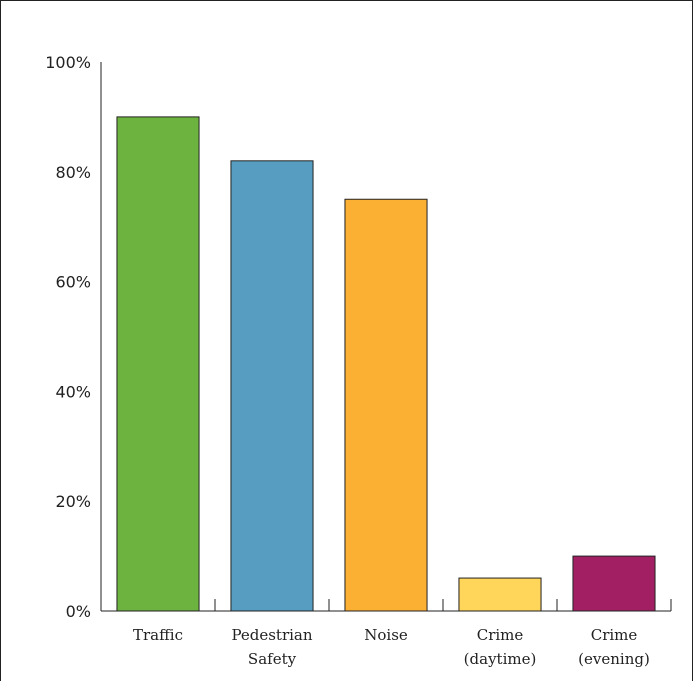 This screenshot has width=693, height=682. Describe the element at coordinates (78, 611) in the screenshot. I see `y-tick-label: 0%` at that location.